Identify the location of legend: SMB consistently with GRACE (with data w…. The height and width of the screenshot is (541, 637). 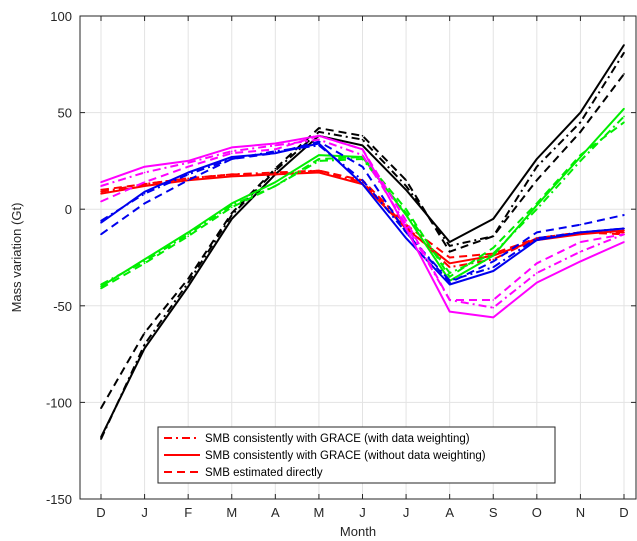
(356, 455).